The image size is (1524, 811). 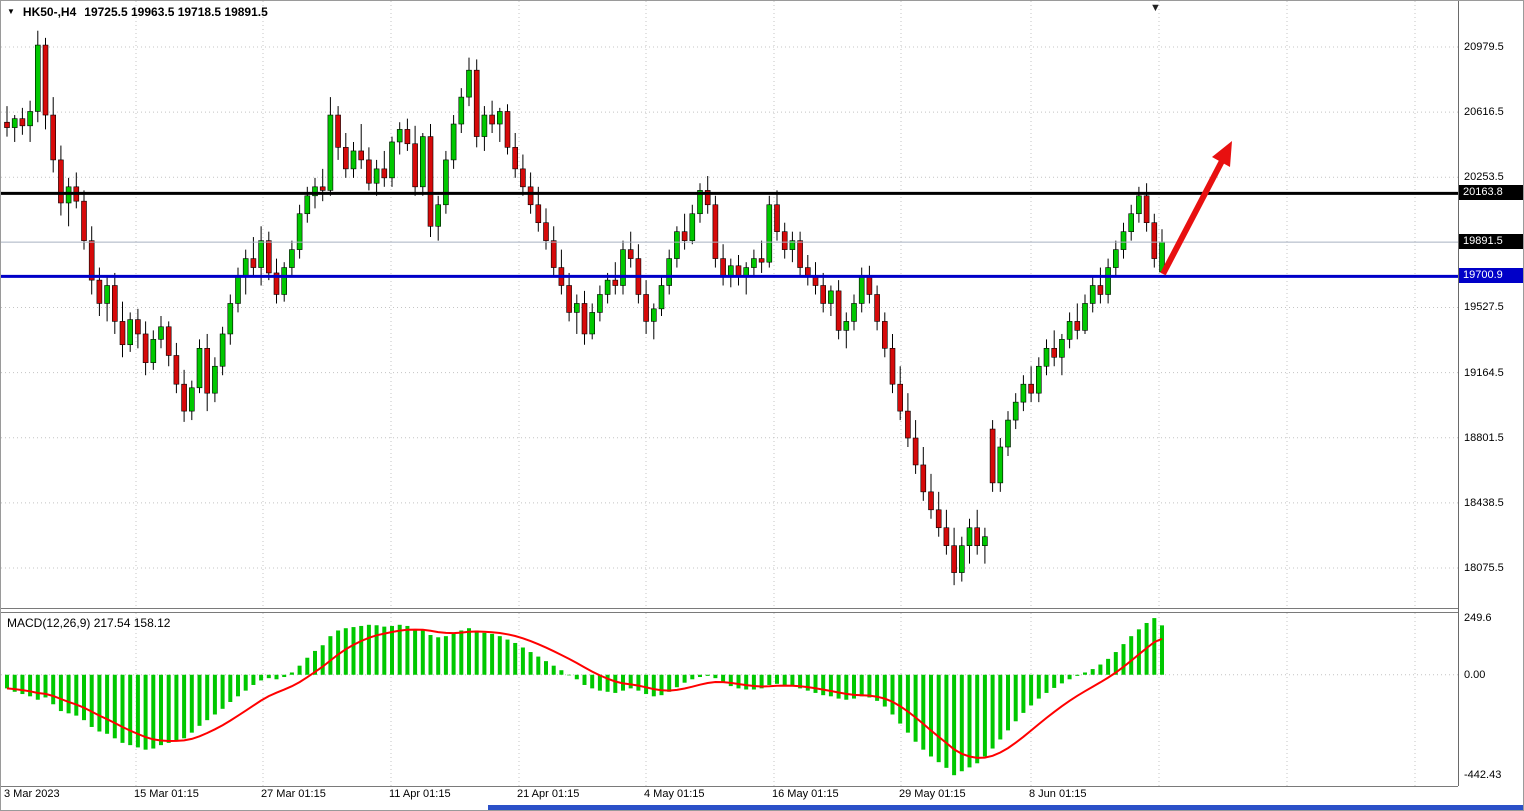 I want to click on macd-signal-line, so click(x=584, y=693).